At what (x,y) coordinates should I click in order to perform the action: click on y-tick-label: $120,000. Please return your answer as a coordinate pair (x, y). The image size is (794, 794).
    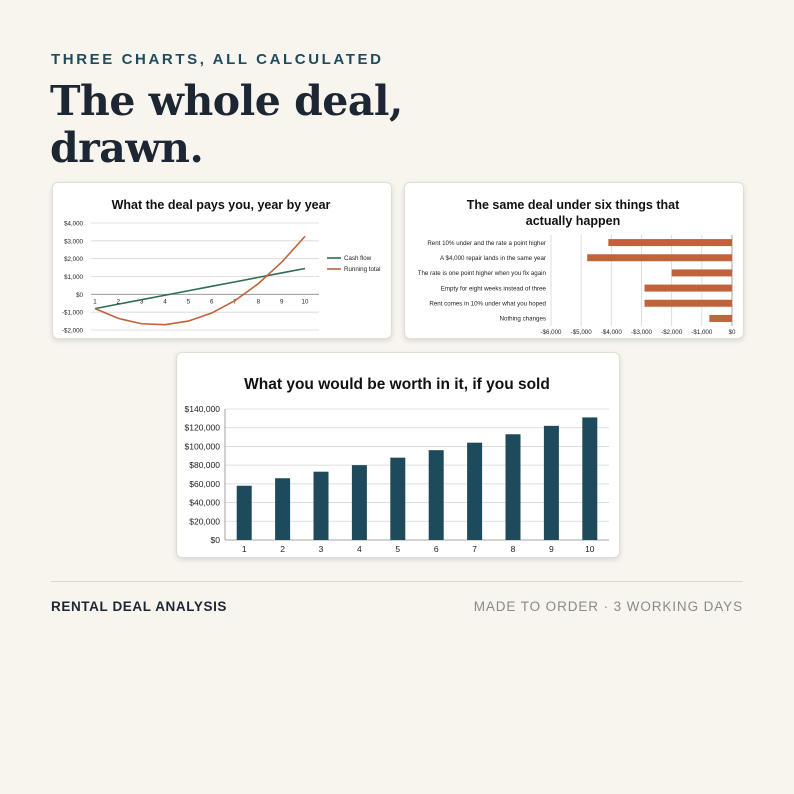
    Looking at the image, I should click on (203, 428).